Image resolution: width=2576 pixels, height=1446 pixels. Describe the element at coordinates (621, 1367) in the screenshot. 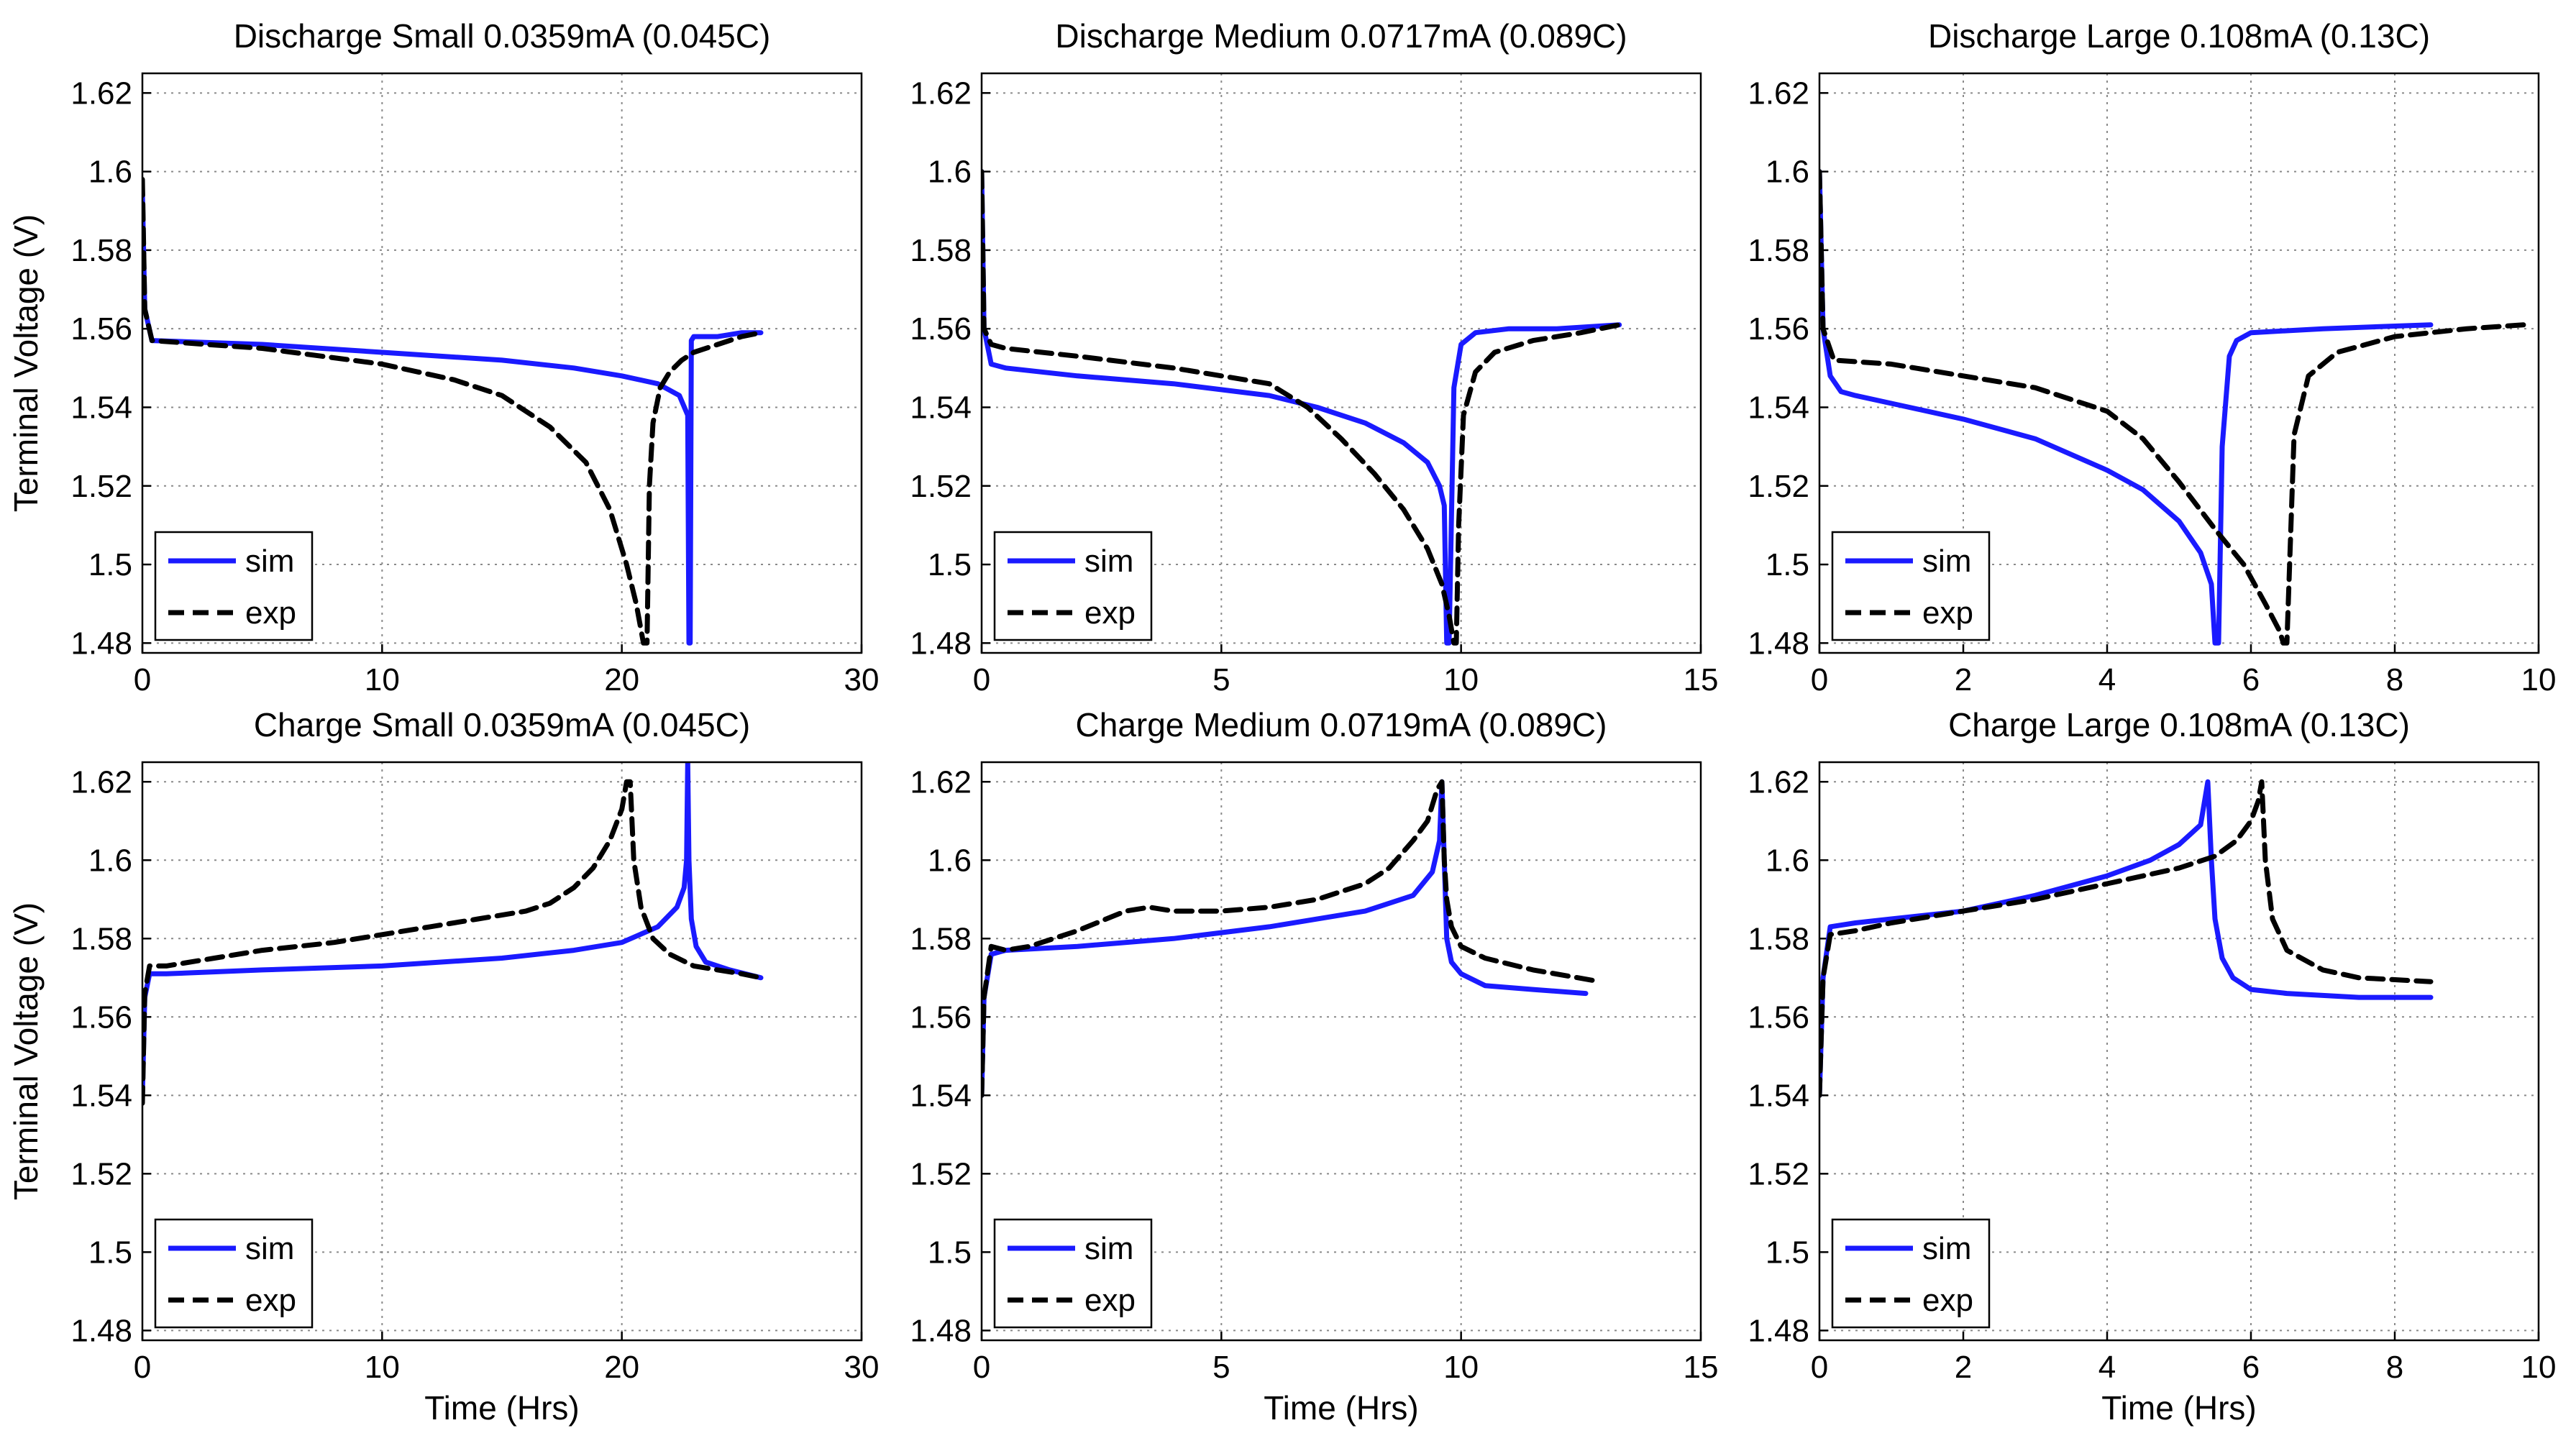

I see `x-tick-label: 20` at that location.